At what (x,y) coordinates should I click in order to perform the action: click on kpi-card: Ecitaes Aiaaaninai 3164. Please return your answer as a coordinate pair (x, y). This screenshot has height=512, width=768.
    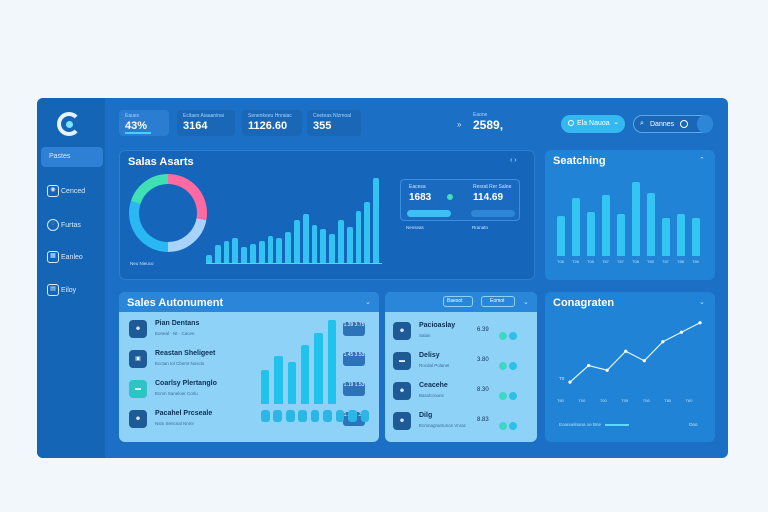
    Looking at the image, I should click on (206, 123).